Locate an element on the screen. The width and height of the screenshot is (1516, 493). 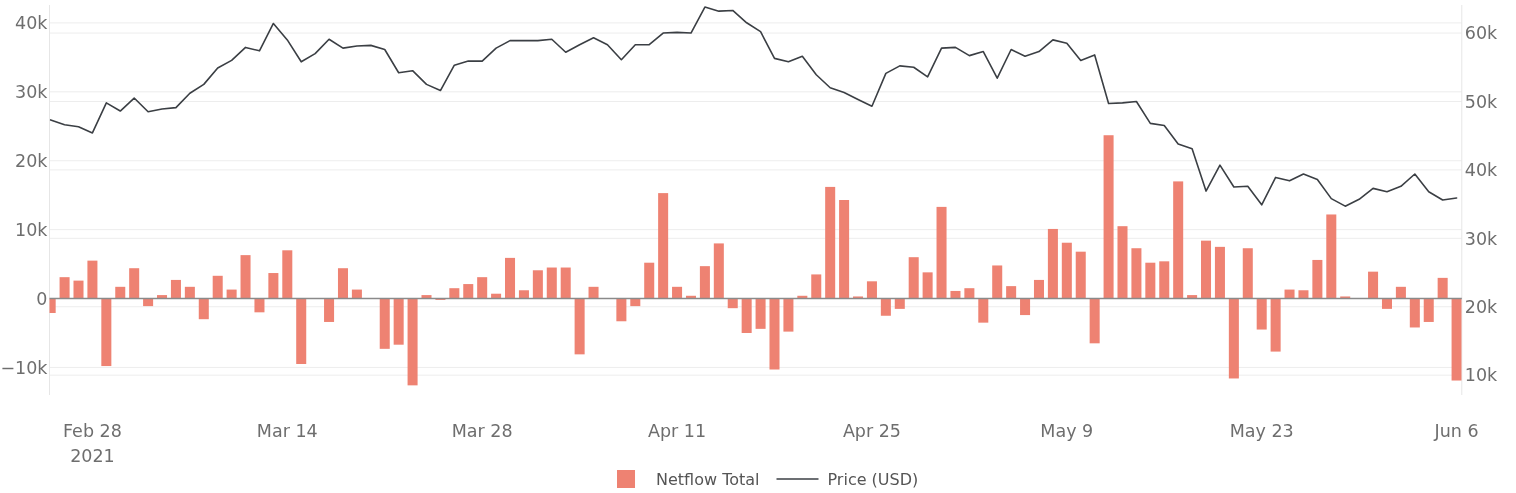
x-tick-label: Mar 14 is located at coordinates (287, 430).